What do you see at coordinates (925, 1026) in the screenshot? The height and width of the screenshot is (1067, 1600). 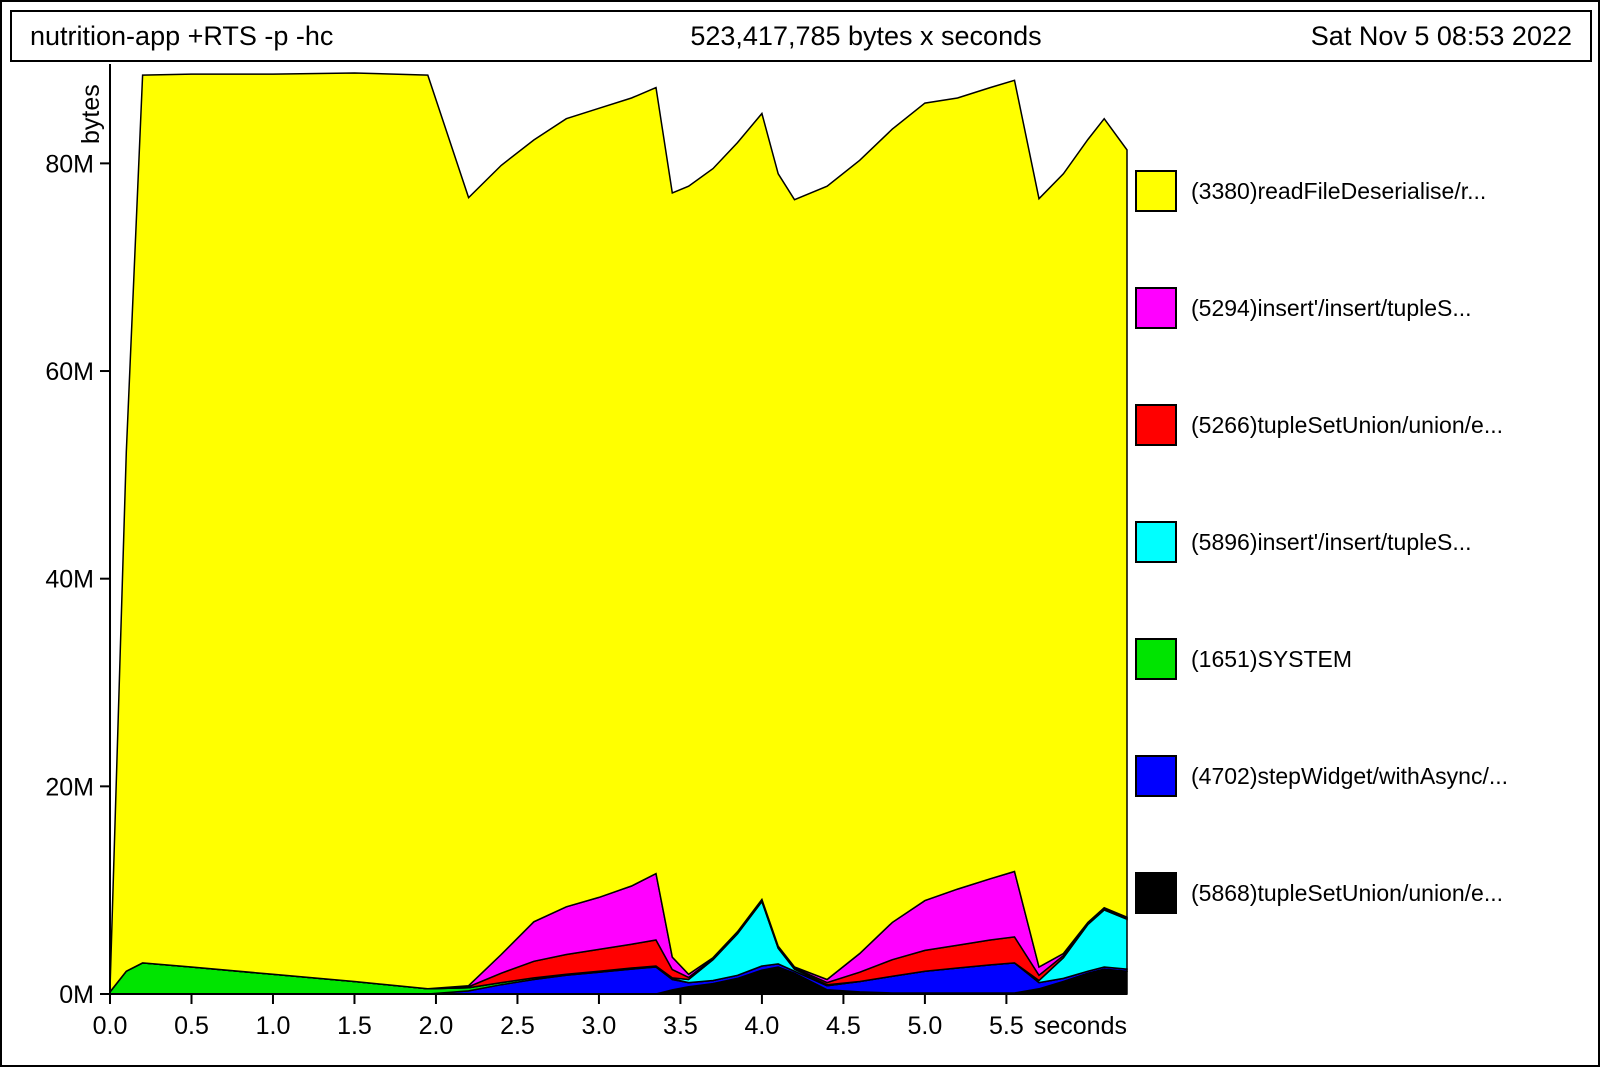 I see `x-tick-label: 5.0` at bounding box center [925, 1026].